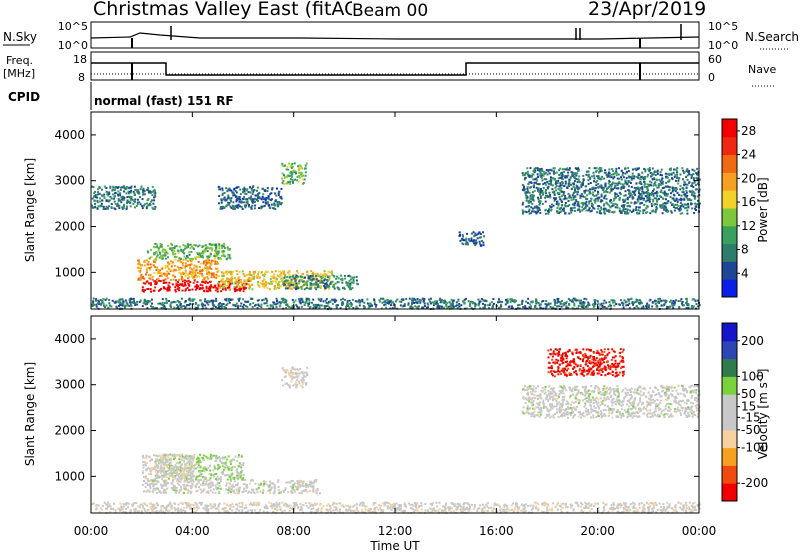 The height and width of the screenshot is (554, 800). I want to click on noise-tick-top-left: 10^5, so click(73, 26).